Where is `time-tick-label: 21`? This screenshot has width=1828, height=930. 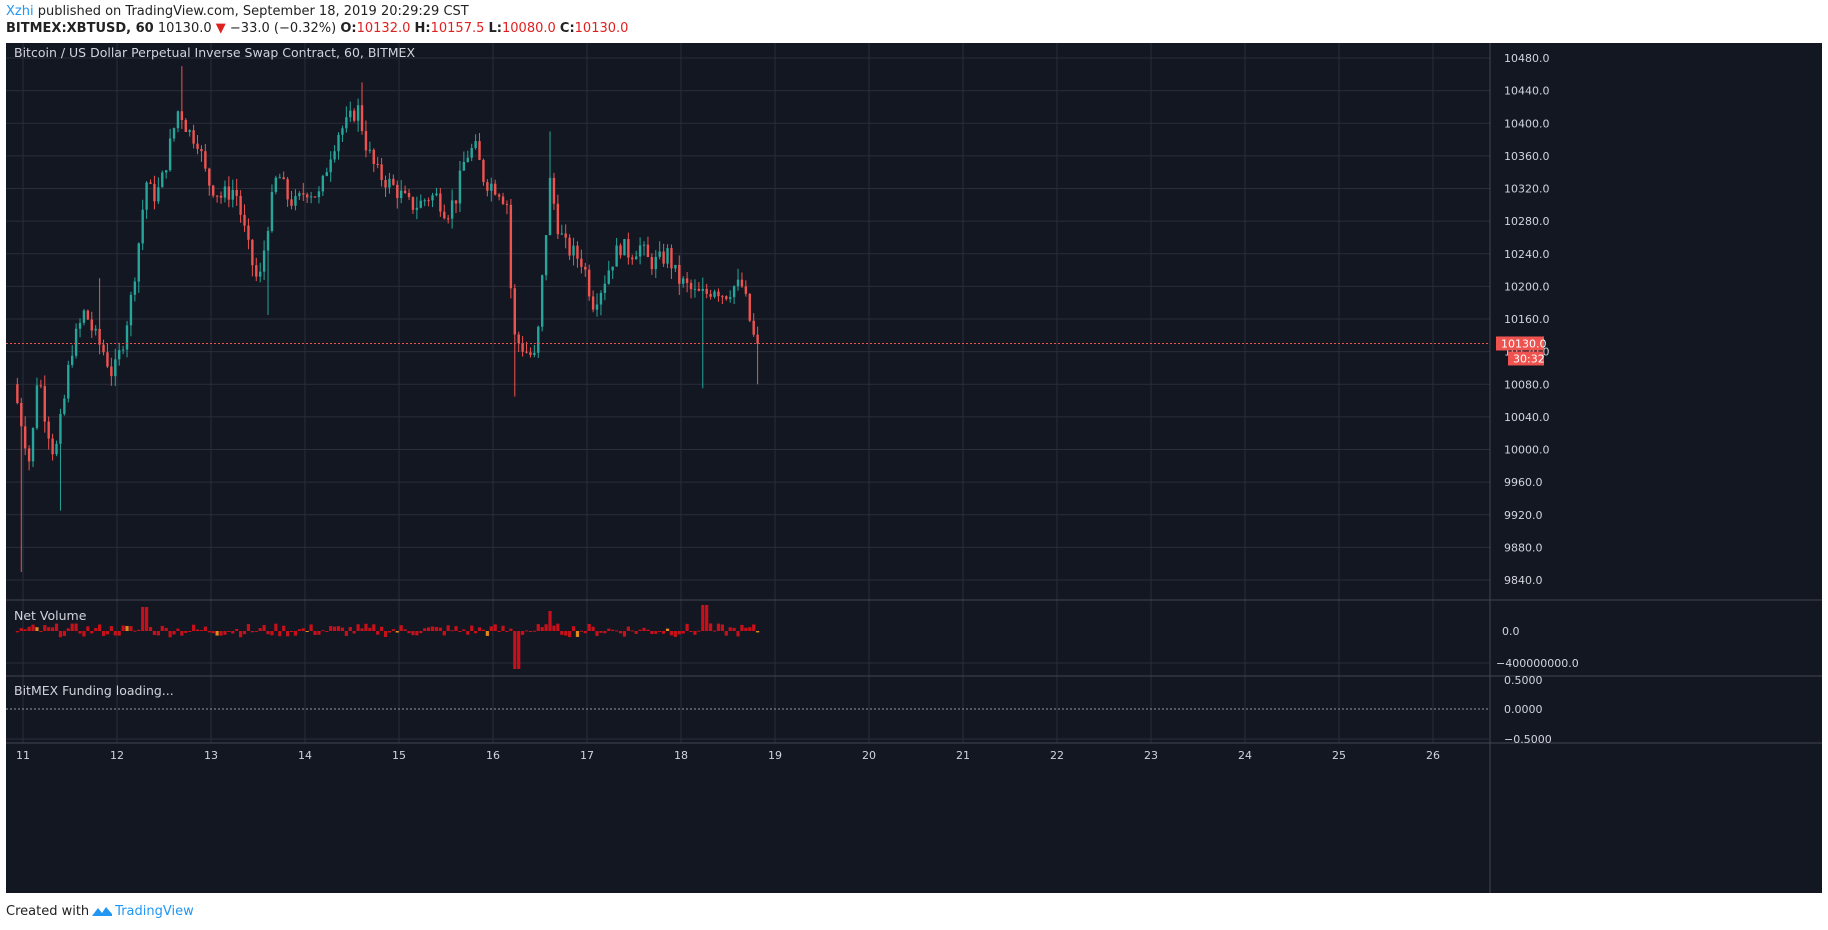 time-tick-label: 21 is located at coordinates (963, 755).